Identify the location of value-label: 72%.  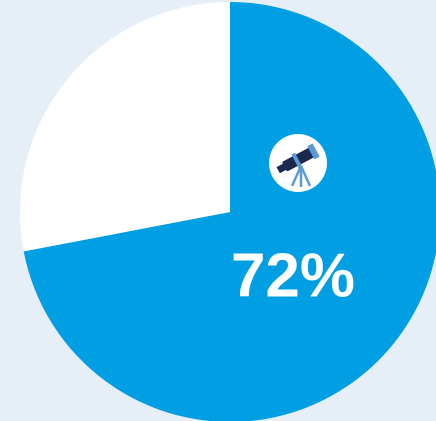
(293, 275).